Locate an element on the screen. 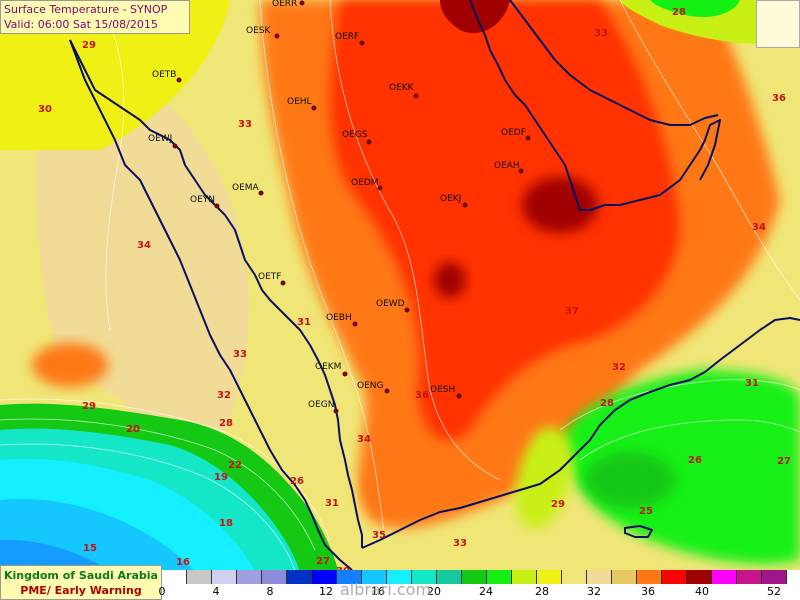  isotherm-label: 26 is located at coordinates (695, 460).